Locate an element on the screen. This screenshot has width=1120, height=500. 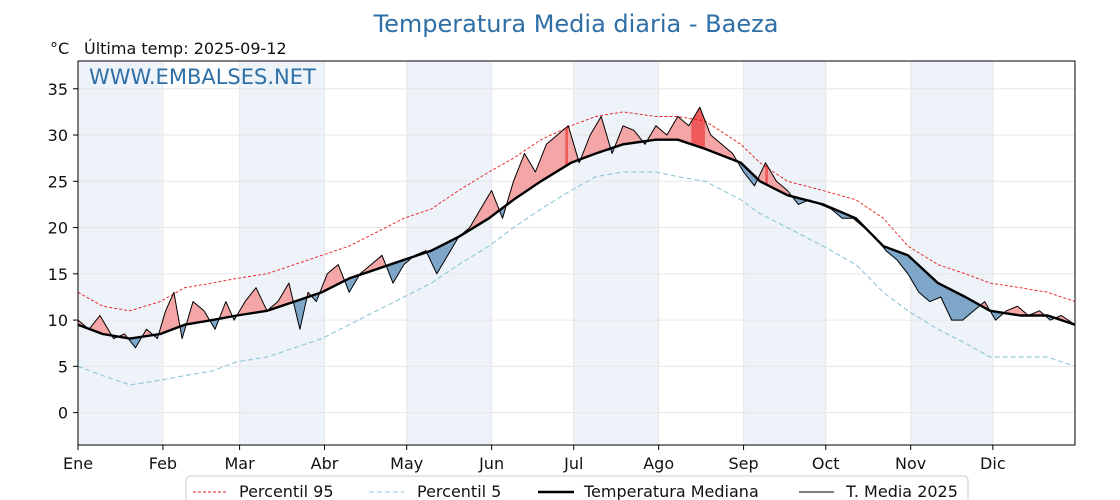
legend-box is located at coordinates (577, 487).